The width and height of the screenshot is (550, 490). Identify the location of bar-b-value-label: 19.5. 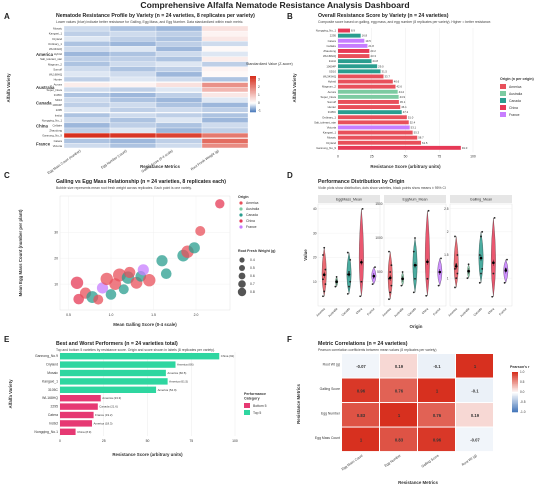
(368, 41).